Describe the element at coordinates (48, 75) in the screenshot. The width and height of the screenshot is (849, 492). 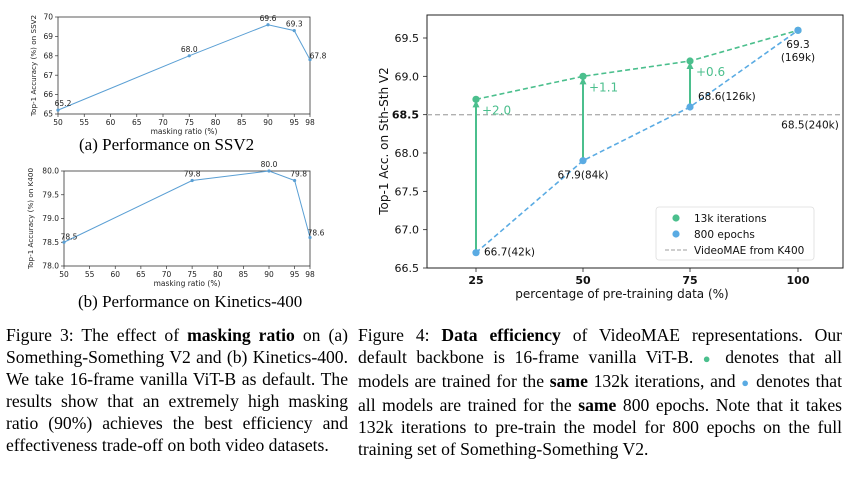
I see `y-tick-label: 67` at that location.